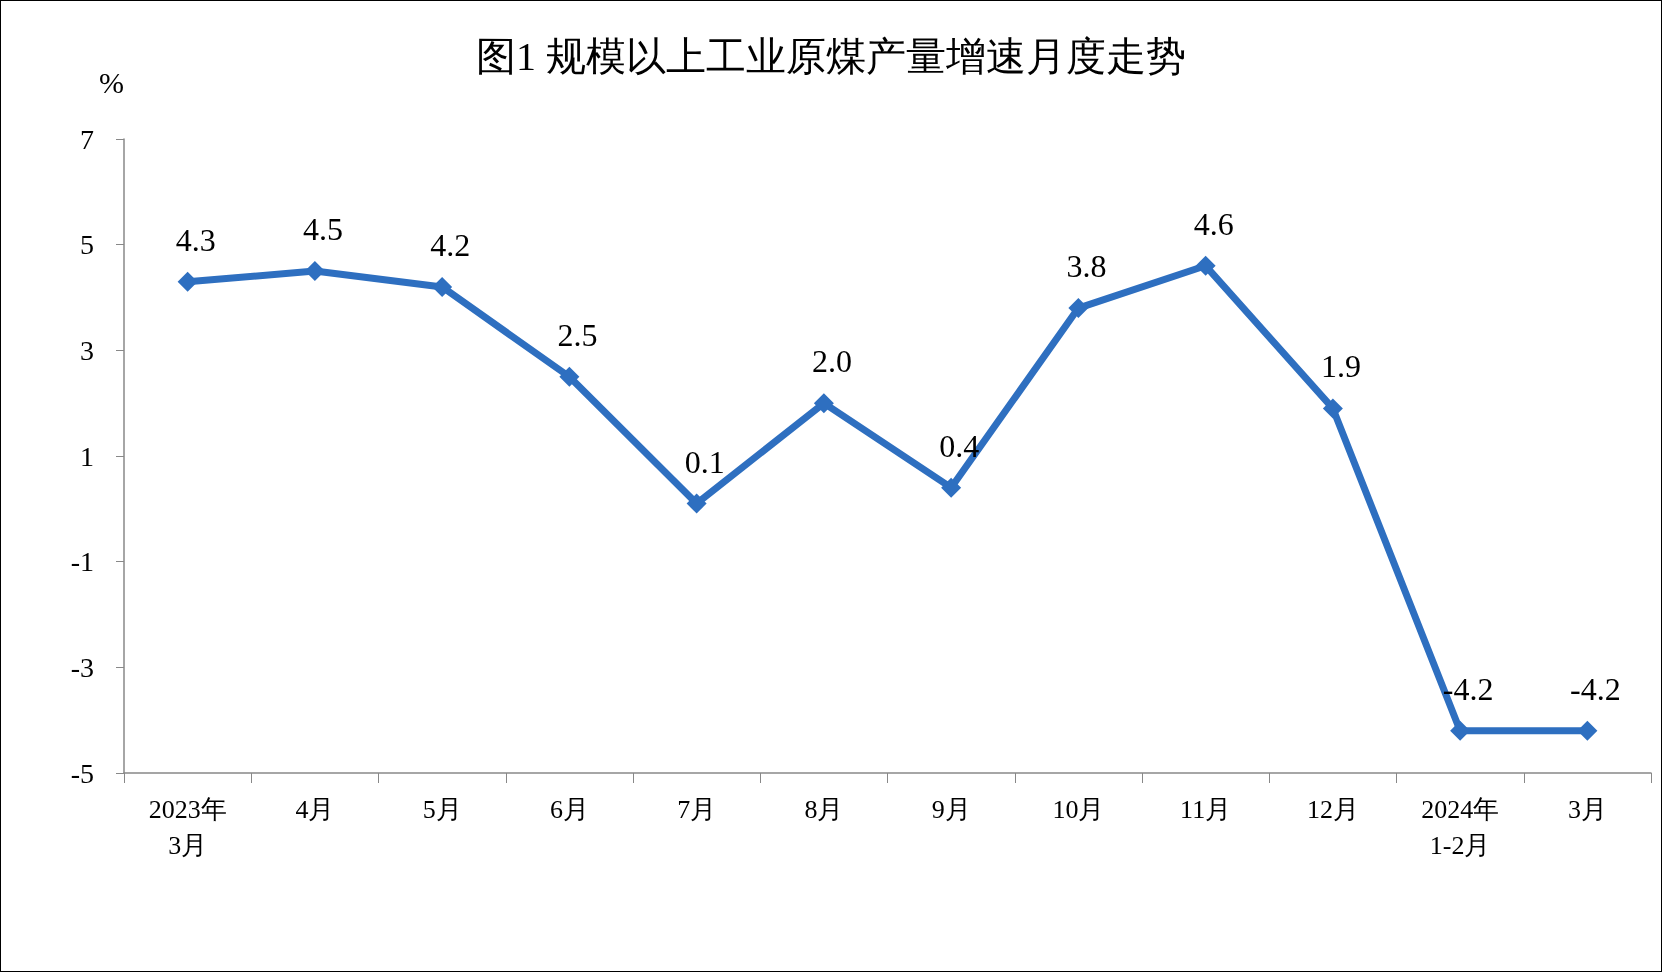  Describe the element at coordinates (831, 361) in the screenshot. I see `data-label: 2.0` at that location.